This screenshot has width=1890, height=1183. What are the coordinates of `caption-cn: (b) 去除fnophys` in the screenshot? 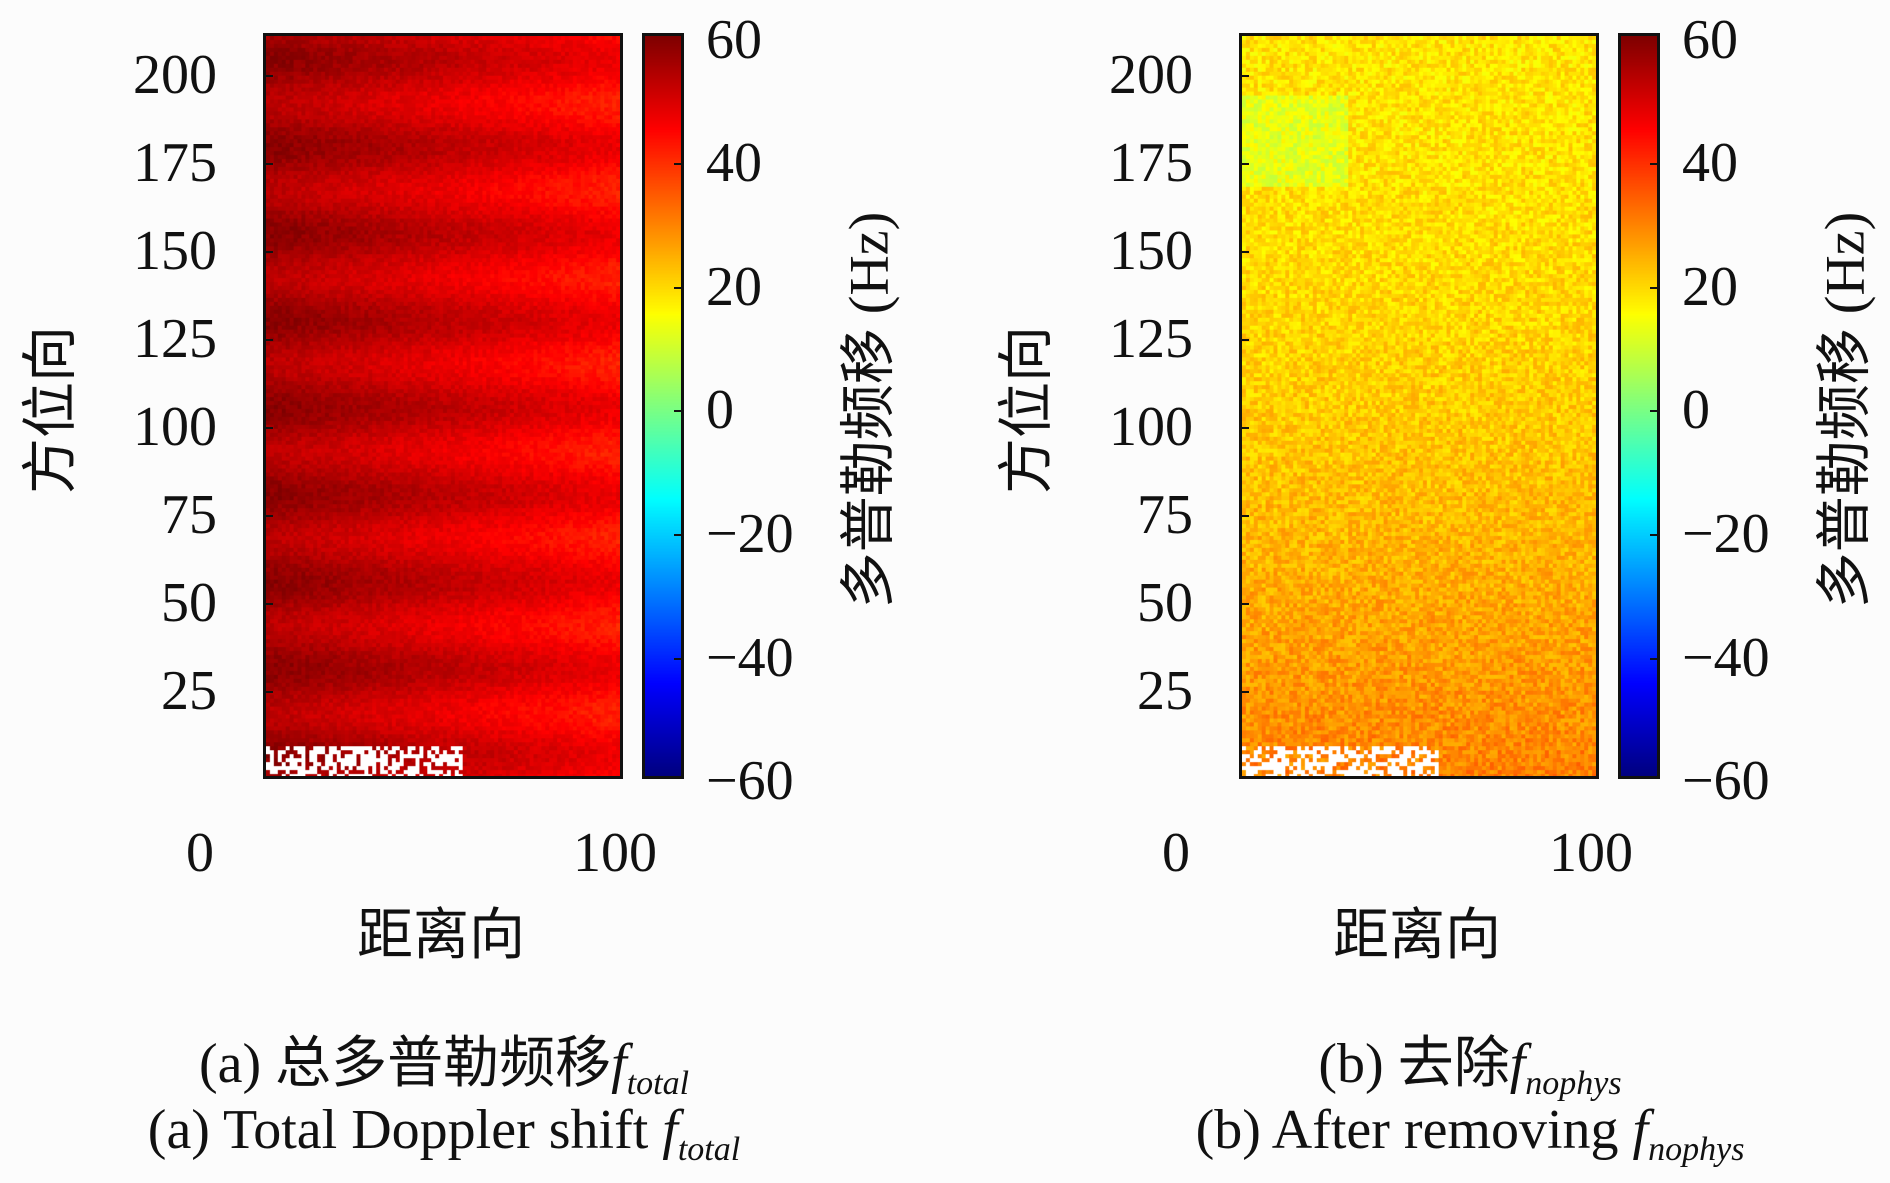 It's located at (1469, 1060).